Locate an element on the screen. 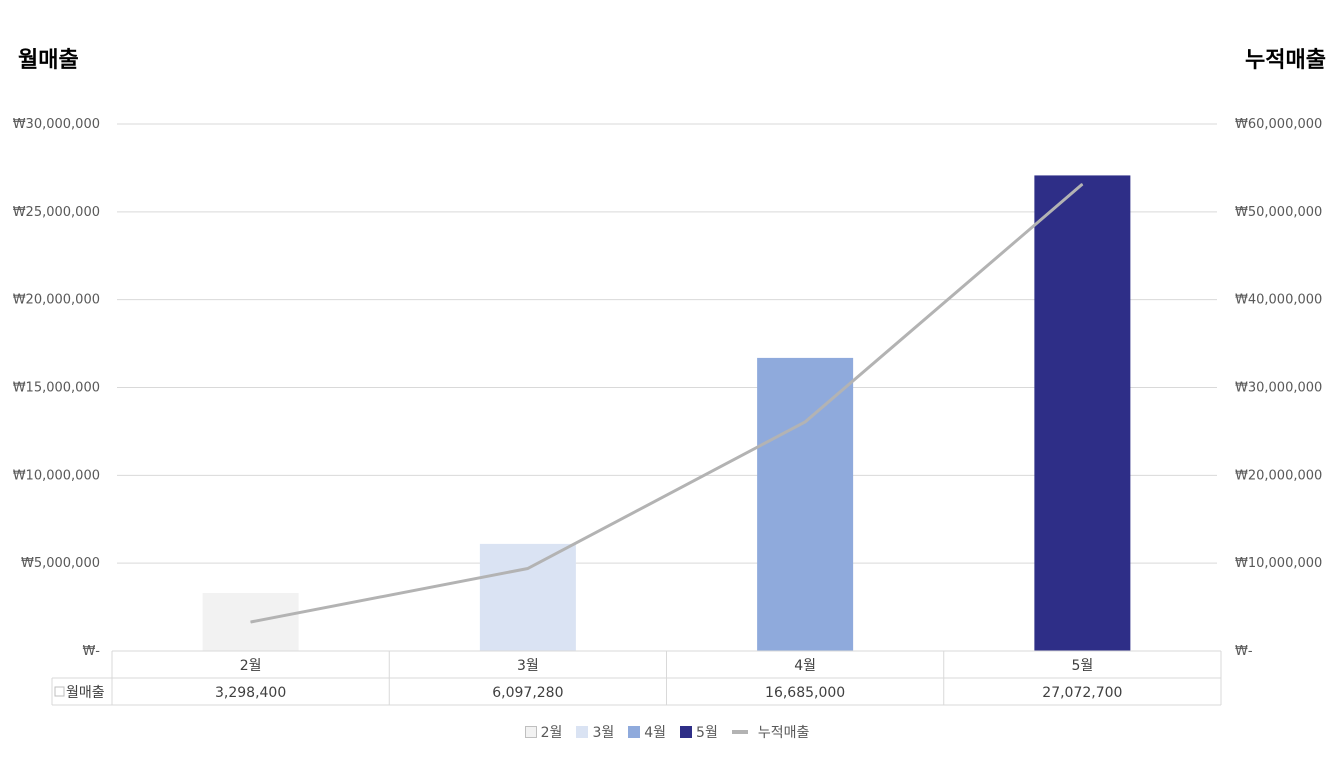  right-tick-label: ₩30,000,000 is located at coordinates (1278, 388).